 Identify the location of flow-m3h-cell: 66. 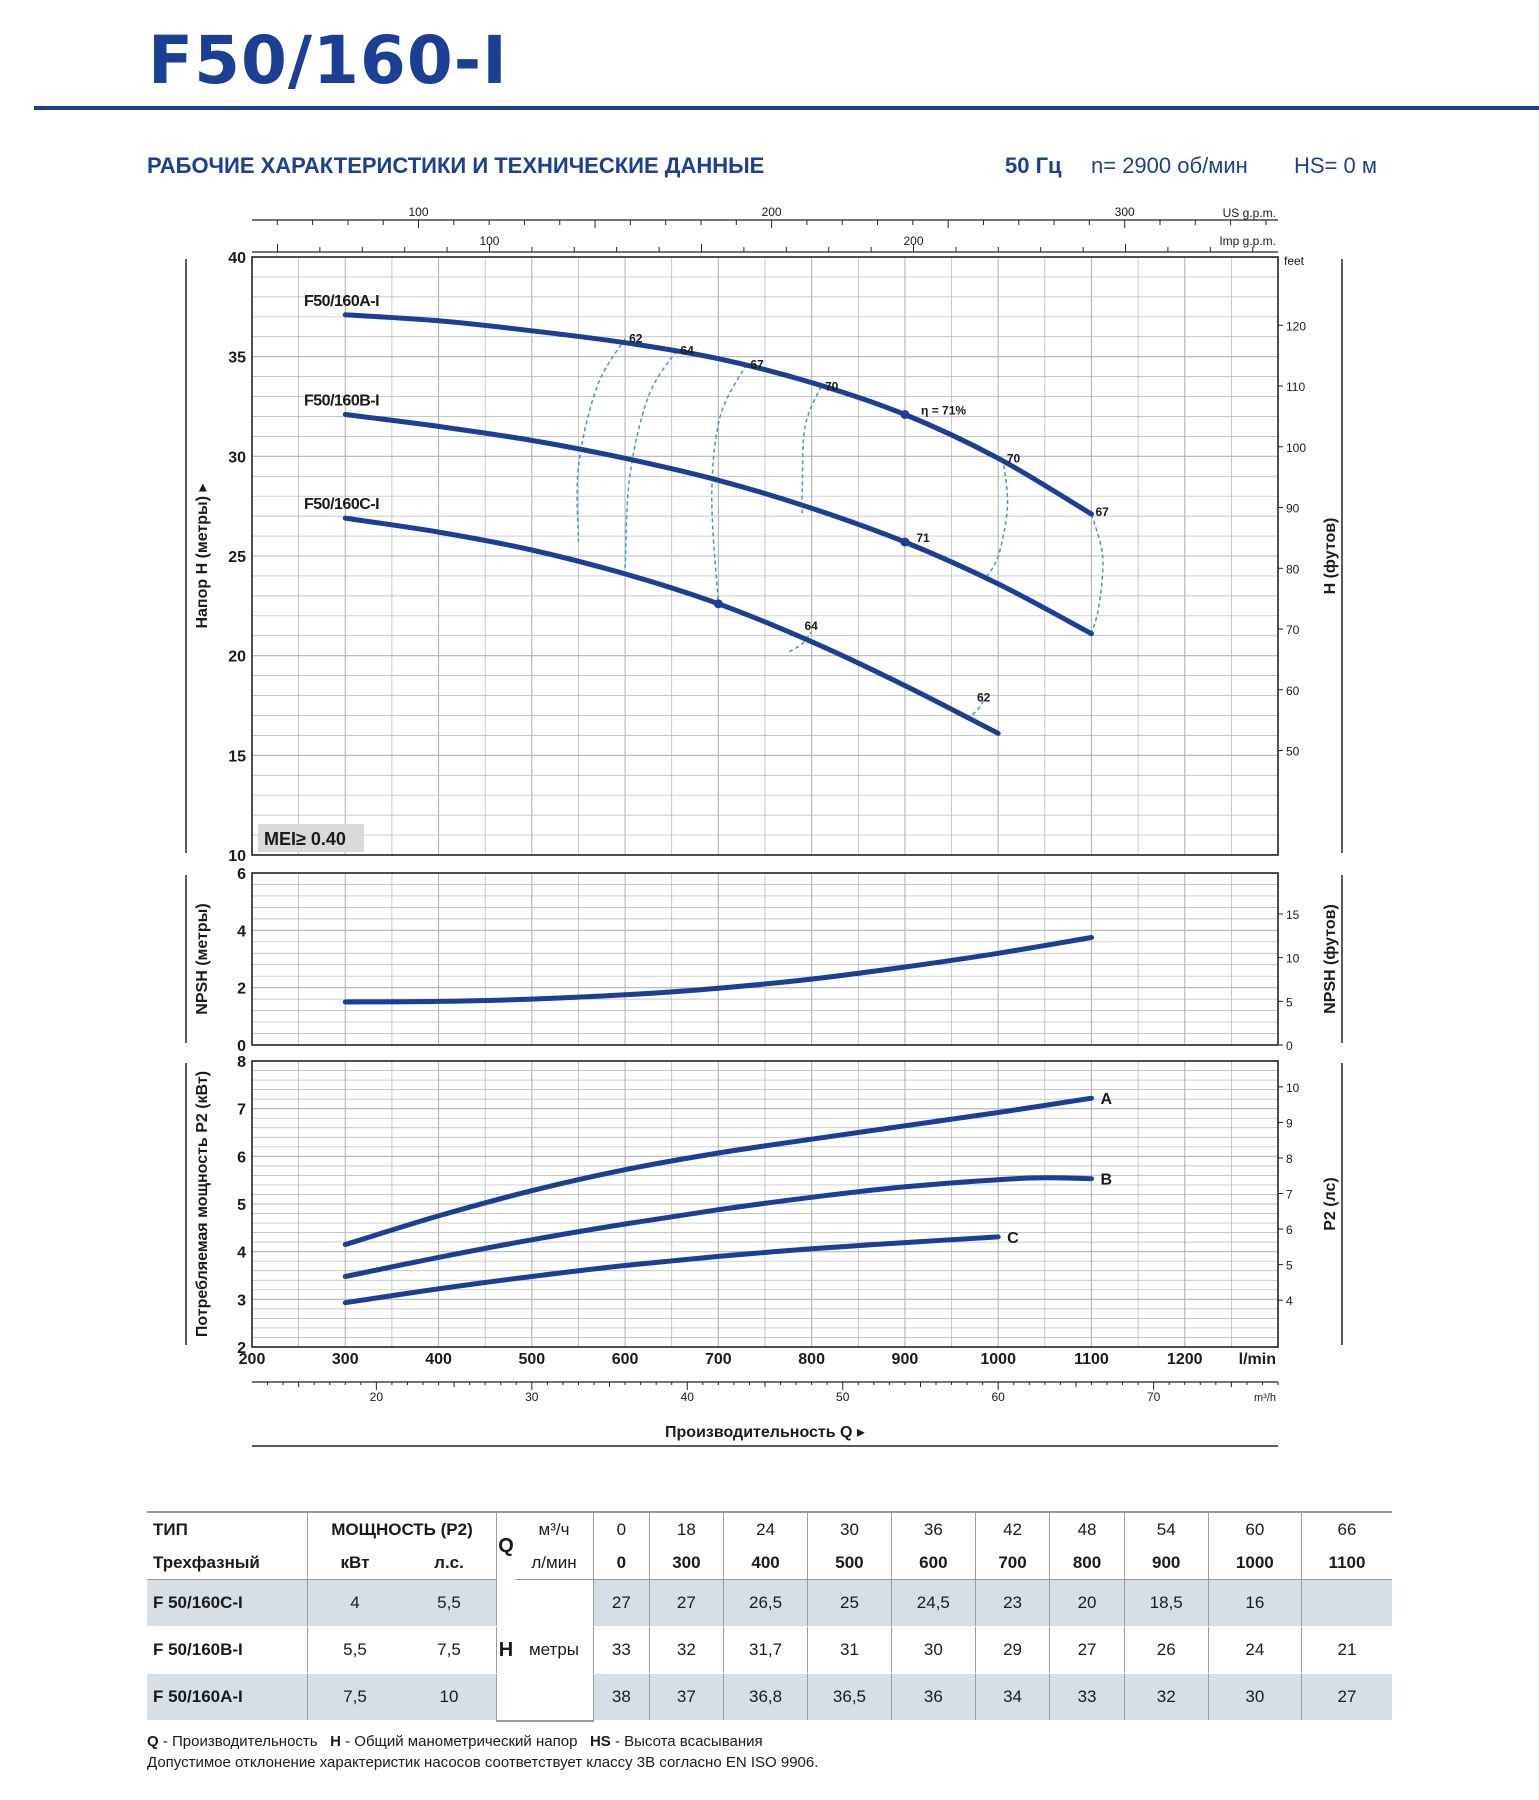
(1346, 1528).